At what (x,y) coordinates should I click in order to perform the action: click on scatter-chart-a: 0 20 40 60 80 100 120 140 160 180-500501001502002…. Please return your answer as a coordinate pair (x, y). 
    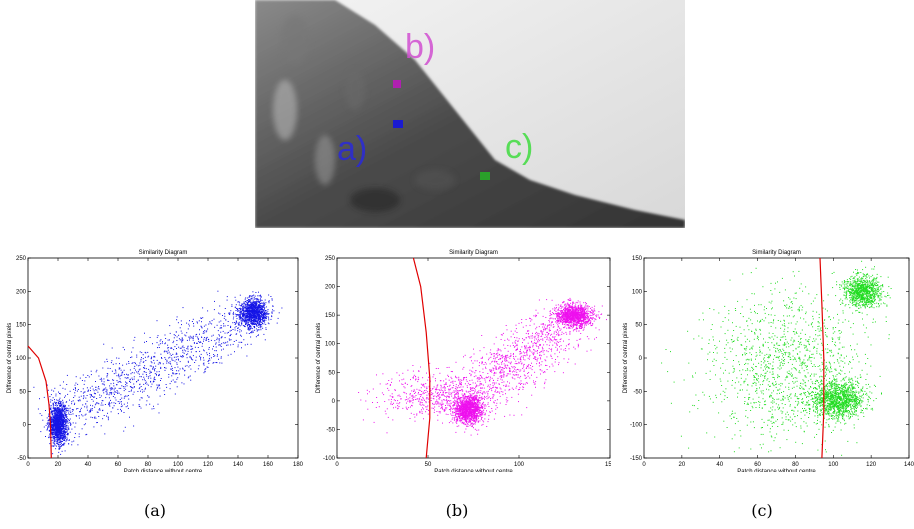
    Looking at the image, I should click on (155, 361).